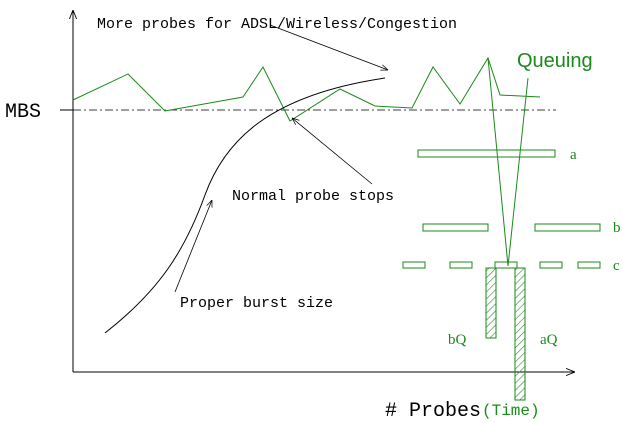 This screenshot has width=623, height=423. I want to click on bq-label: bQ, so click(457, 340).